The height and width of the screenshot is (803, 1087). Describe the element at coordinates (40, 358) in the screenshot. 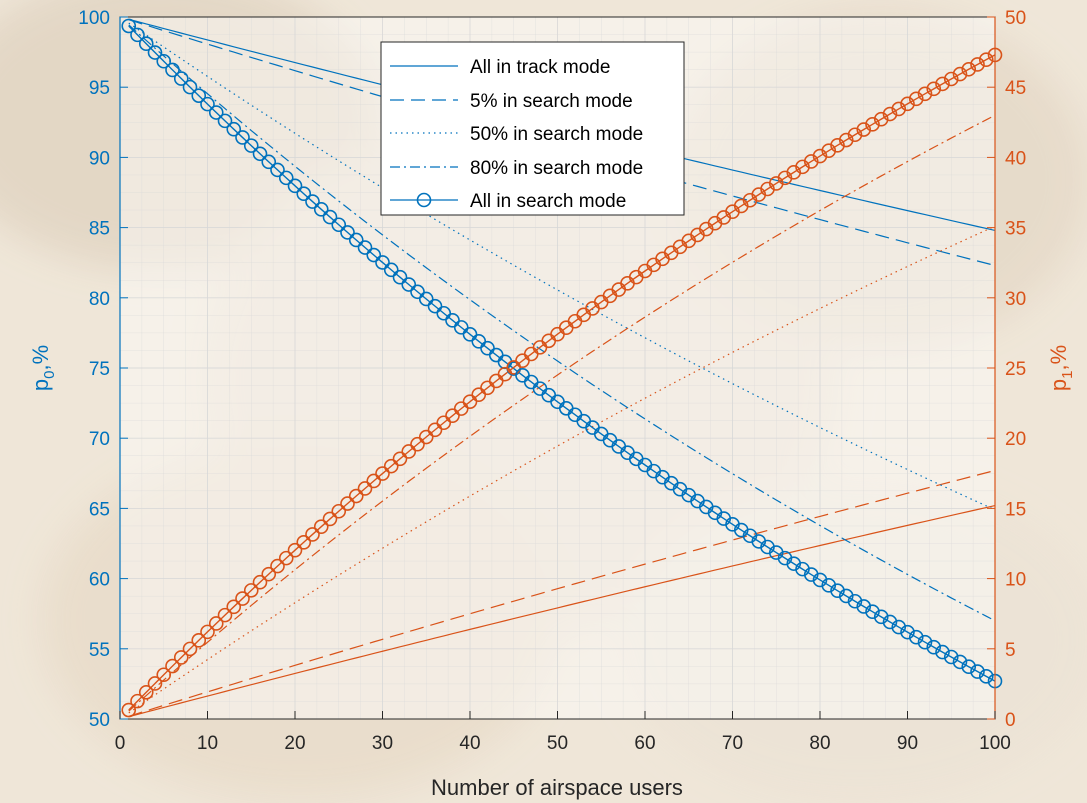

I see `left-axis-label-suffix: ,%` at that location.